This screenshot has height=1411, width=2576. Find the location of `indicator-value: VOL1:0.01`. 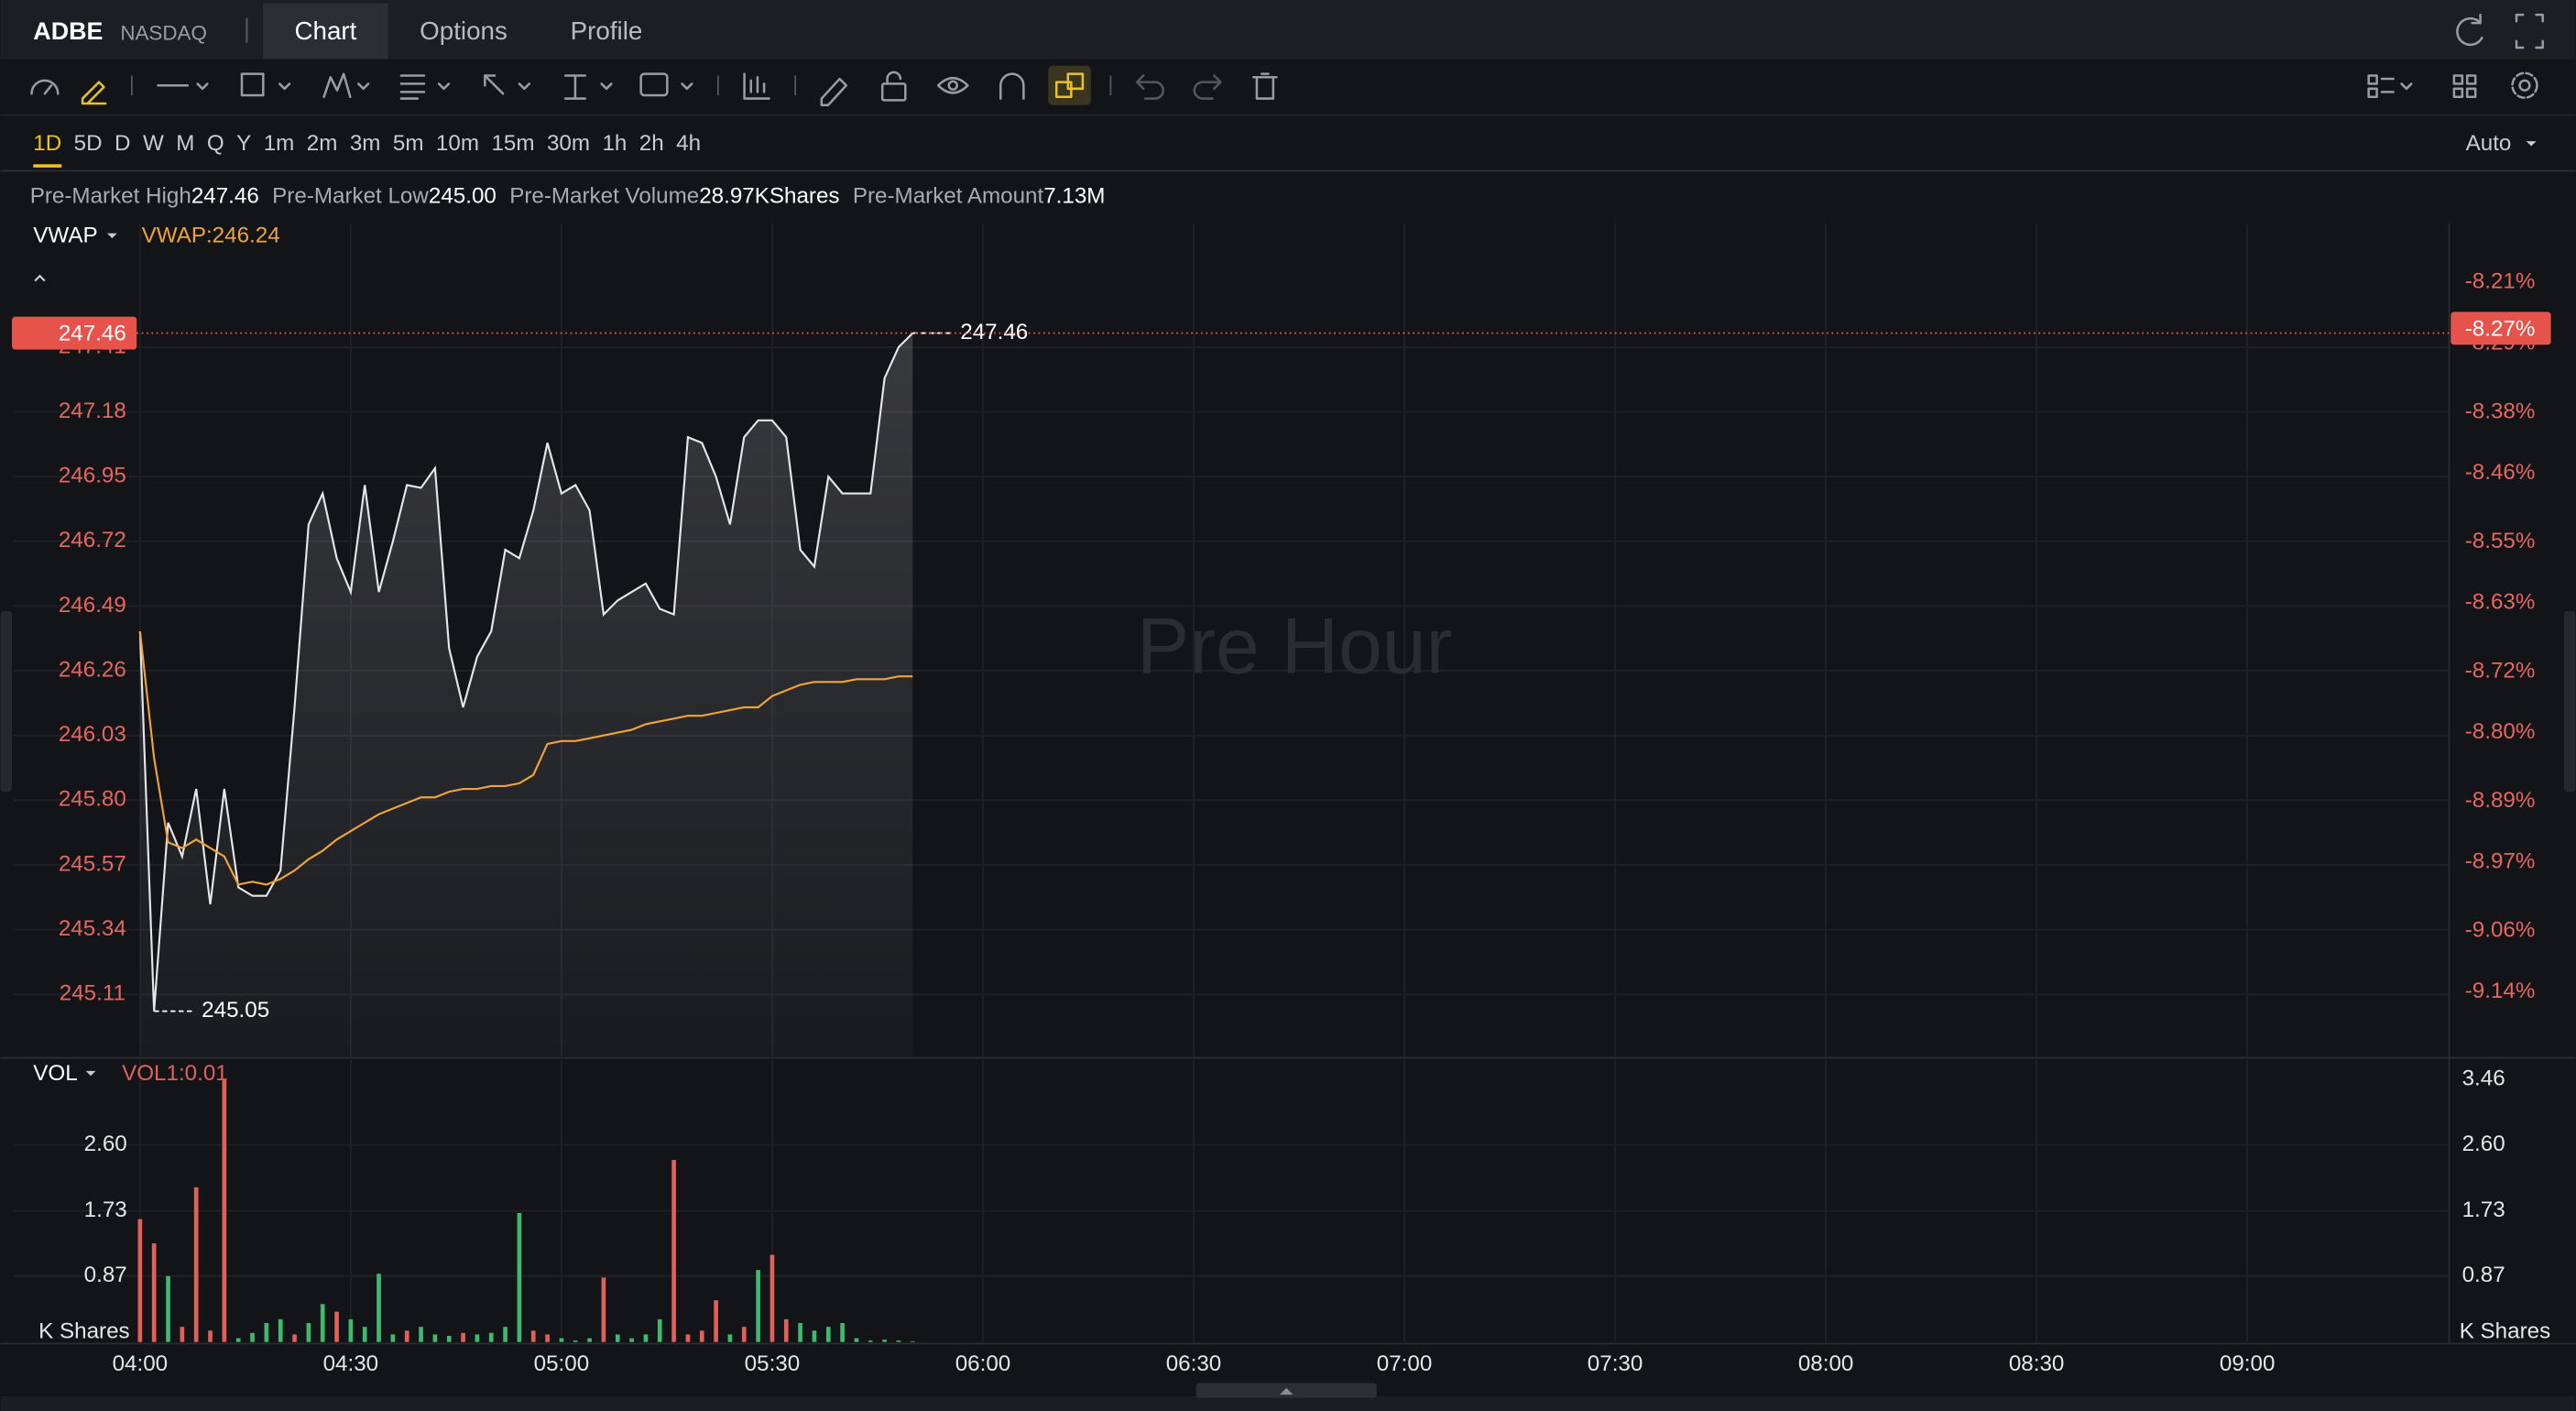

indicator-value: VOL1:0.01 is located at coordinates (175, 1074).